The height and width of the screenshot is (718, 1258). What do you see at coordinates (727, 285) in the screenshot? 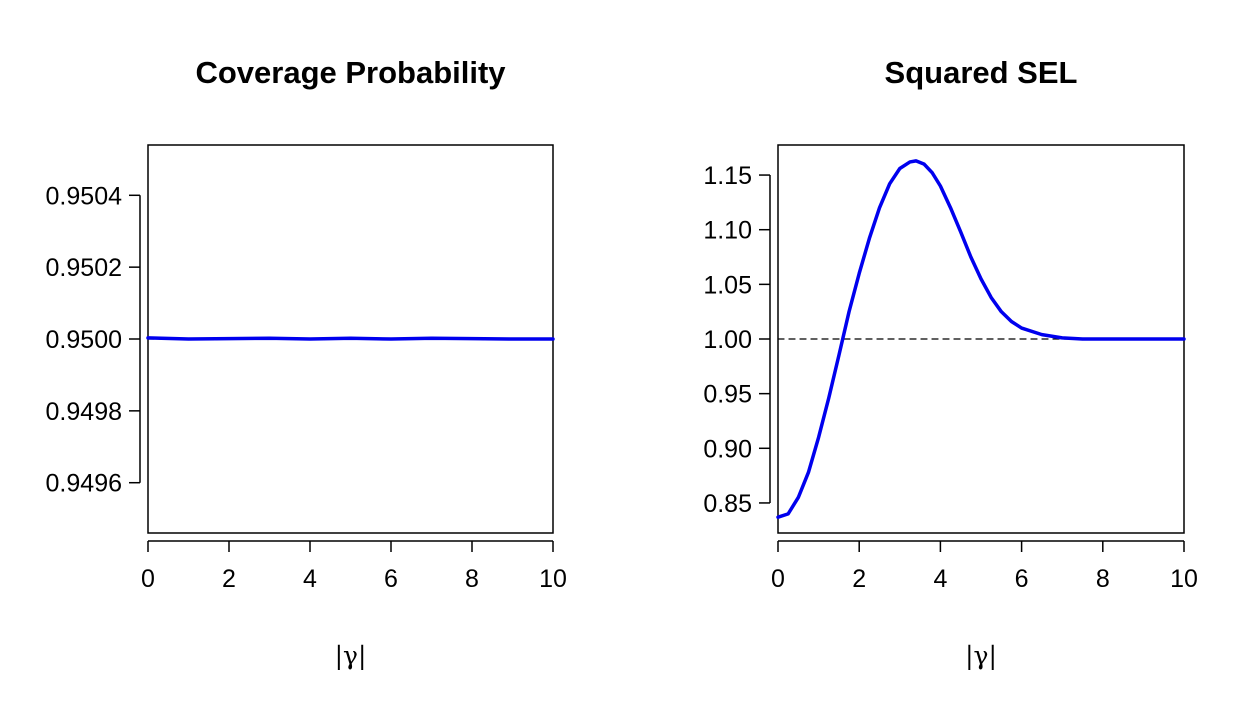
I see `y-tick-label: 1.05` at bounding box center [727, 285].